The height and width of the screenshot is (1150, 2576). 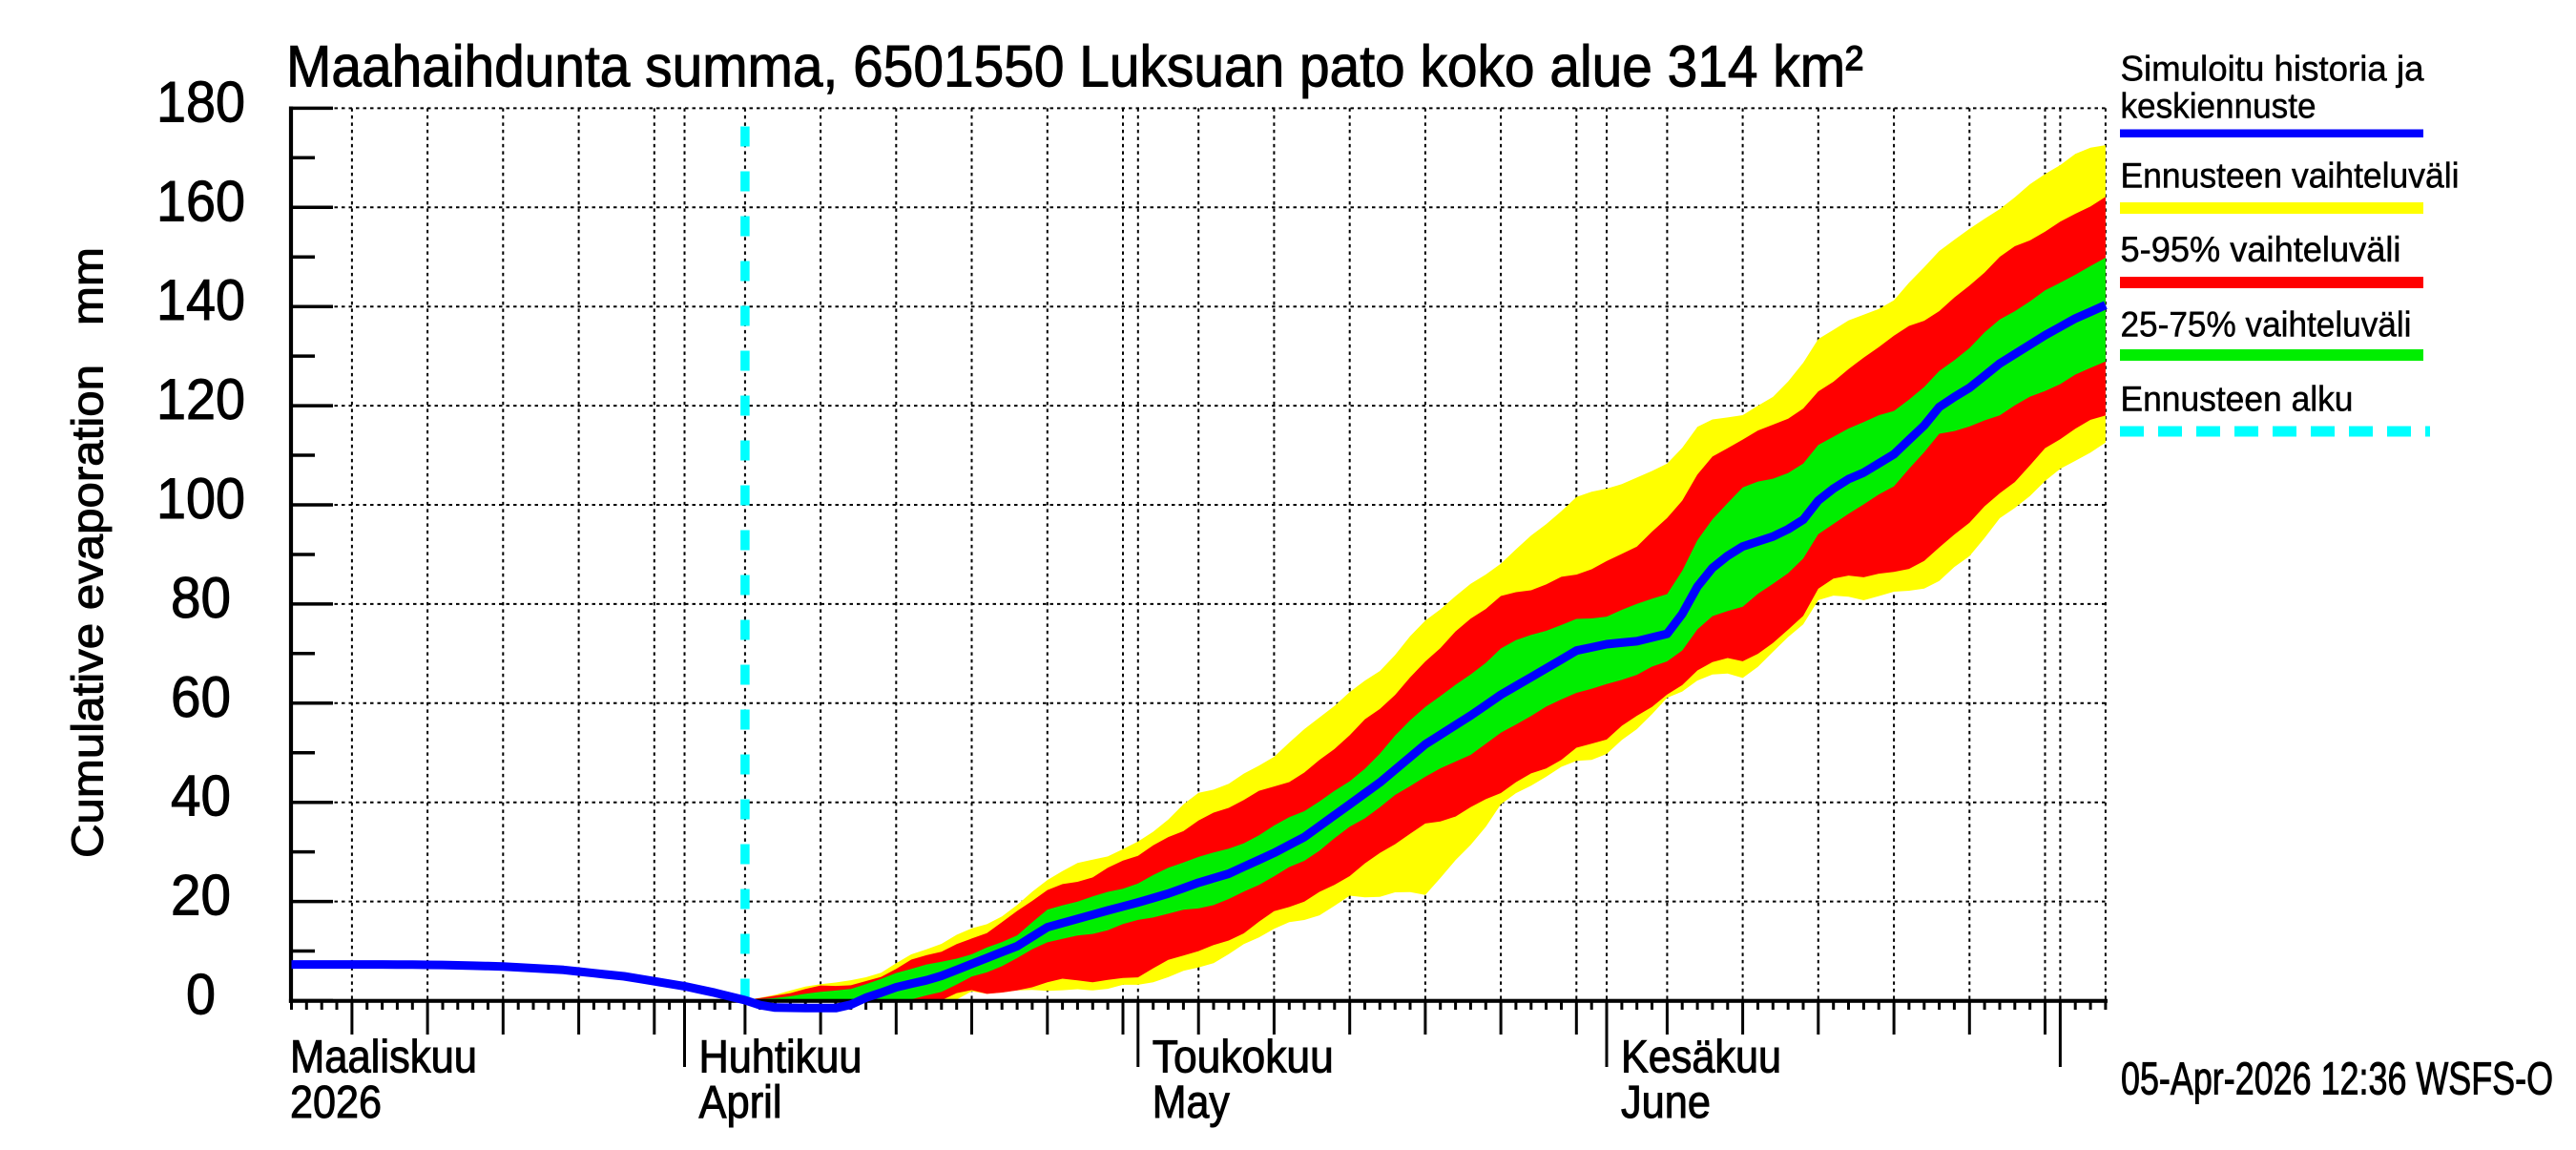 What do you see at coordinates (88, 552) in the screenshot?
I see `svg-text: Cumulative evaporation mm` at bounding box center [88, 552].